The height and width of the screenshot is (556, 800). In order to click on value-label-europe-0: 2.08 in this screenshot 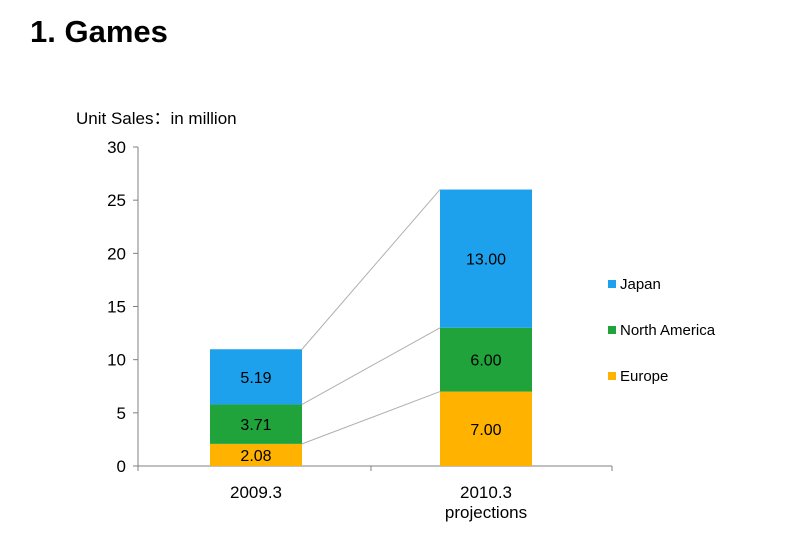, I will do `click(255, 456)`.